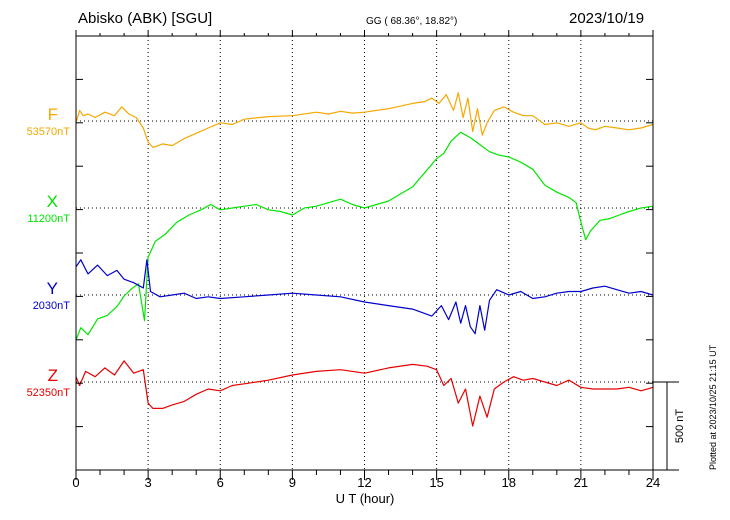 The height and width of the screenshot is (520, 730). I want to click on x-tick-label: 9, so click(292, 482).